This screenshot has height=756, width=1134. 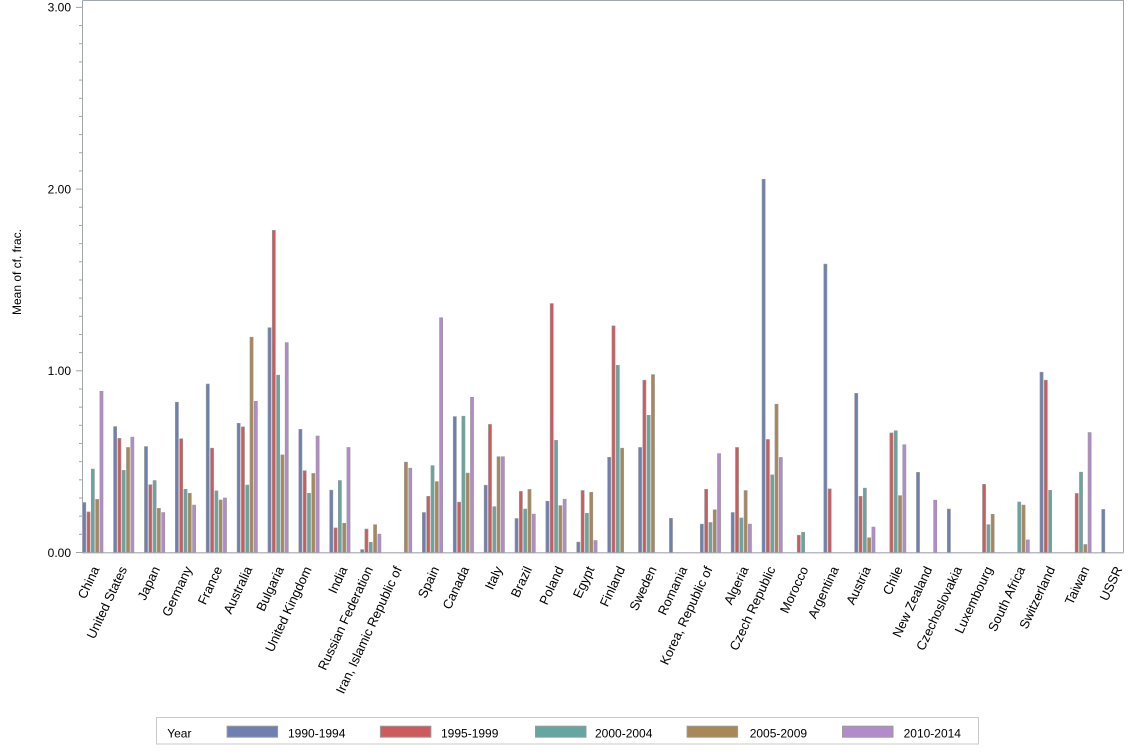 What do you see at coordinates (179, 733) in the screenshot?
I see `svg-text: Year` at bounding box center [179, 733].